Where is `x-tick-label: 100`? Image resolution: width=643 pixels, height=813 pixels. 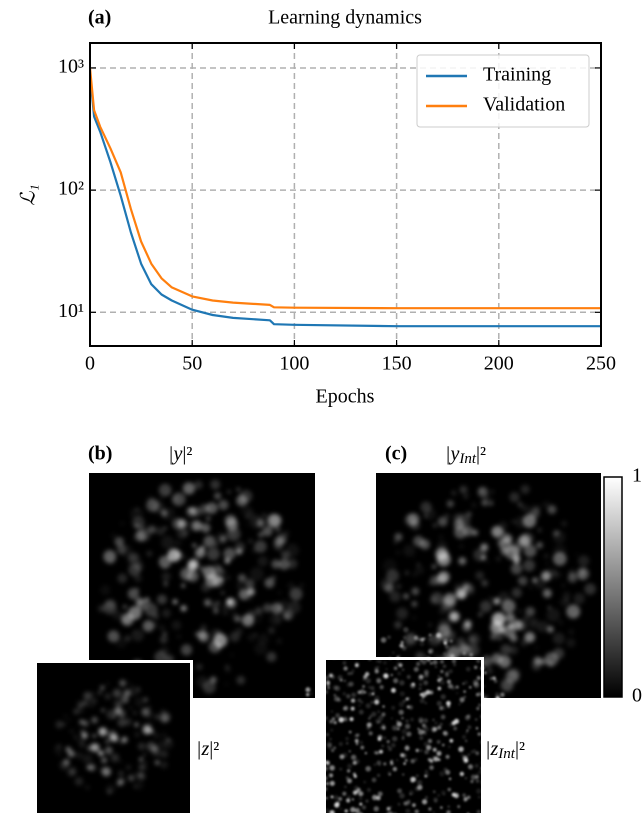
x-tick-label: 100 is located at coordinates (294, 364).